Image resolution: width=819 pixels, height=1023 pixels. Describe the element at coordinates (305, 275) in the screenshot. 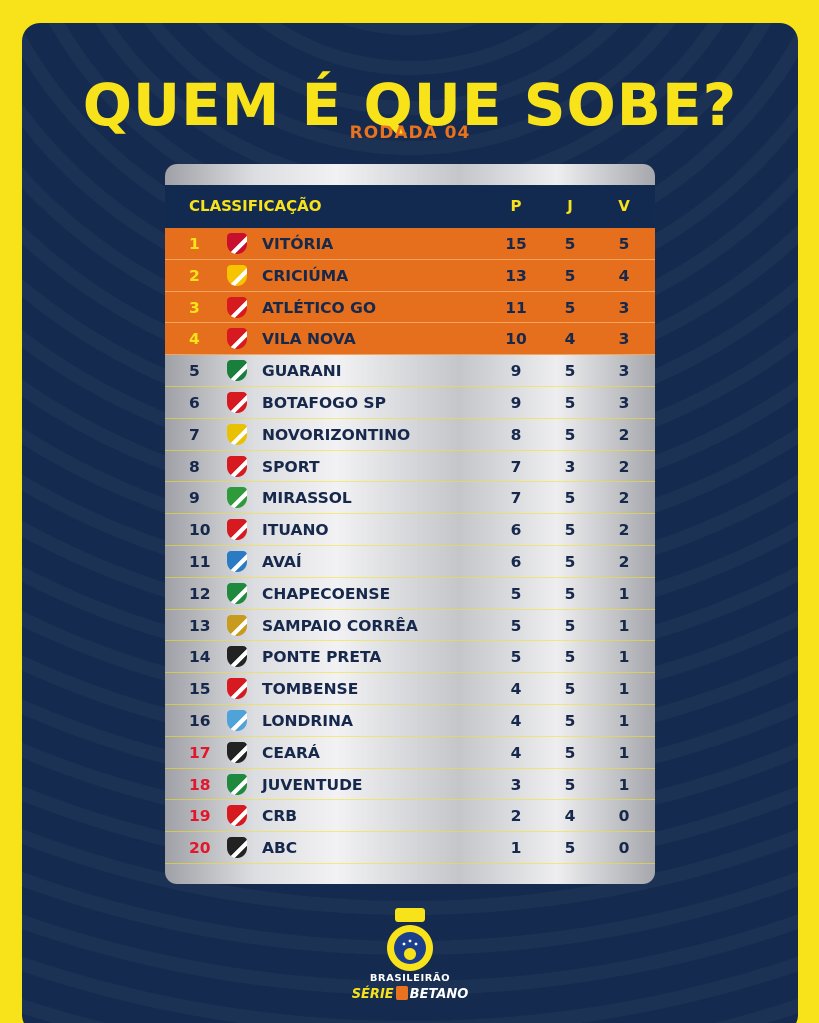

I see `team-name: CRICIÚMA` at that location.